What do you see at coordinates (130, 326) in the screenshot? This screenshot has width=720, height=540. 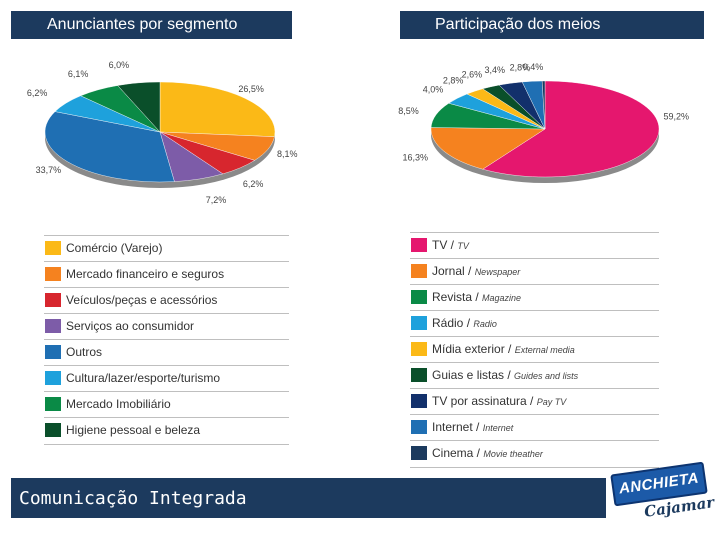 I see `legend-label: Serviços ao consumidor` at bounding box center [130, 326].